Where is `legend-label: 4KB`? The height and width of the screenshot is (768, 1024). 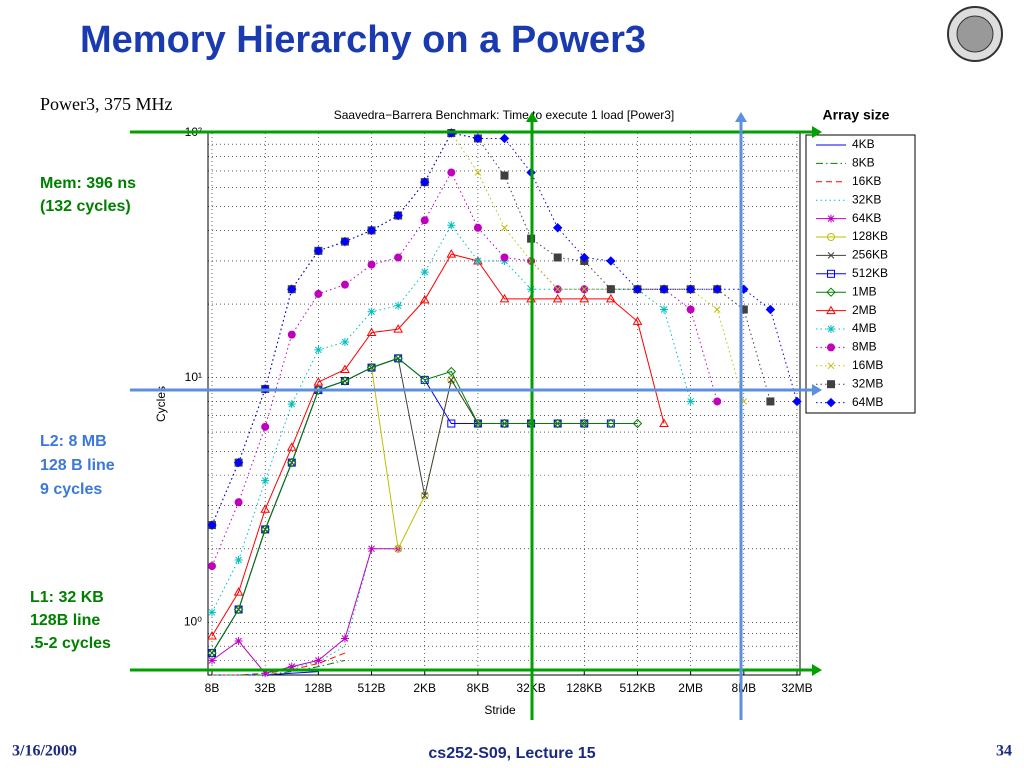
legend-label: 4KB is located at coordinates (863, 144).